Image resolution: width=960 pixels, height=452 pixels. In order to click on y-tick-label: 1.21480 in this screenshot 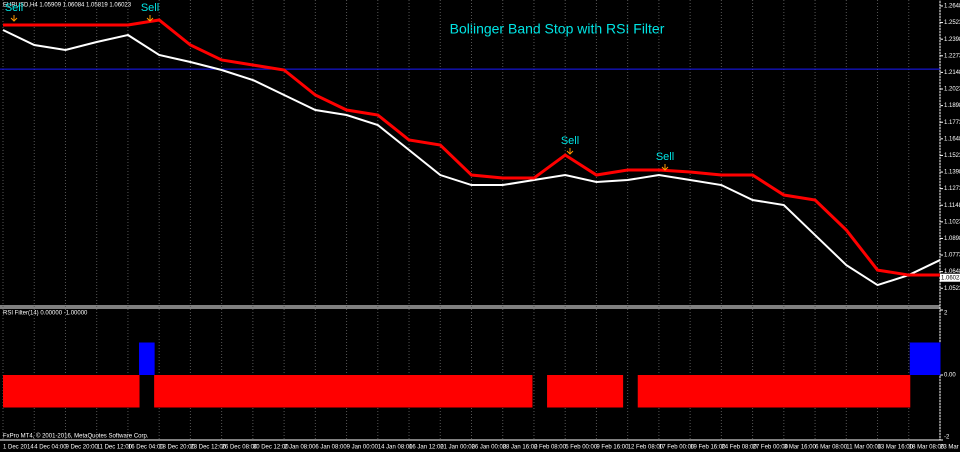, I will do `click(952, 73)`.